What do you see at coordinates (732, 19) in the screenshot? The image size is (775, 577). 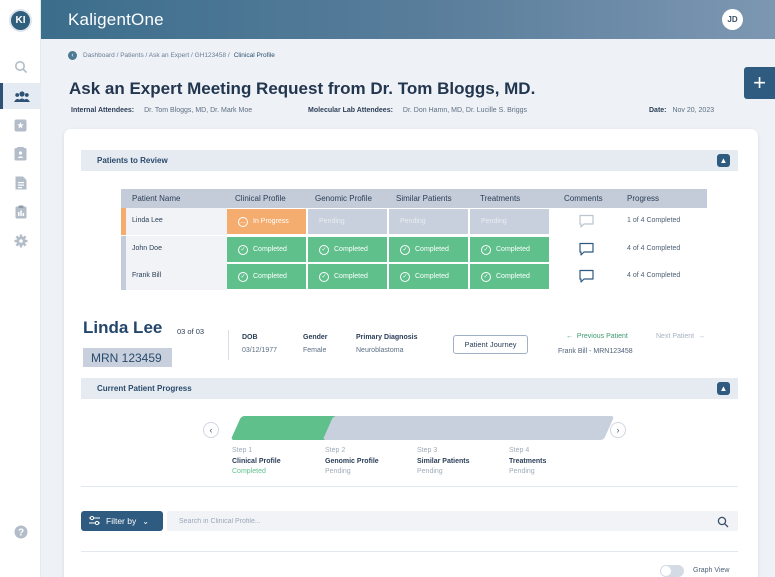 I see `user-avatar: JD` at bounding box center [732, 19].